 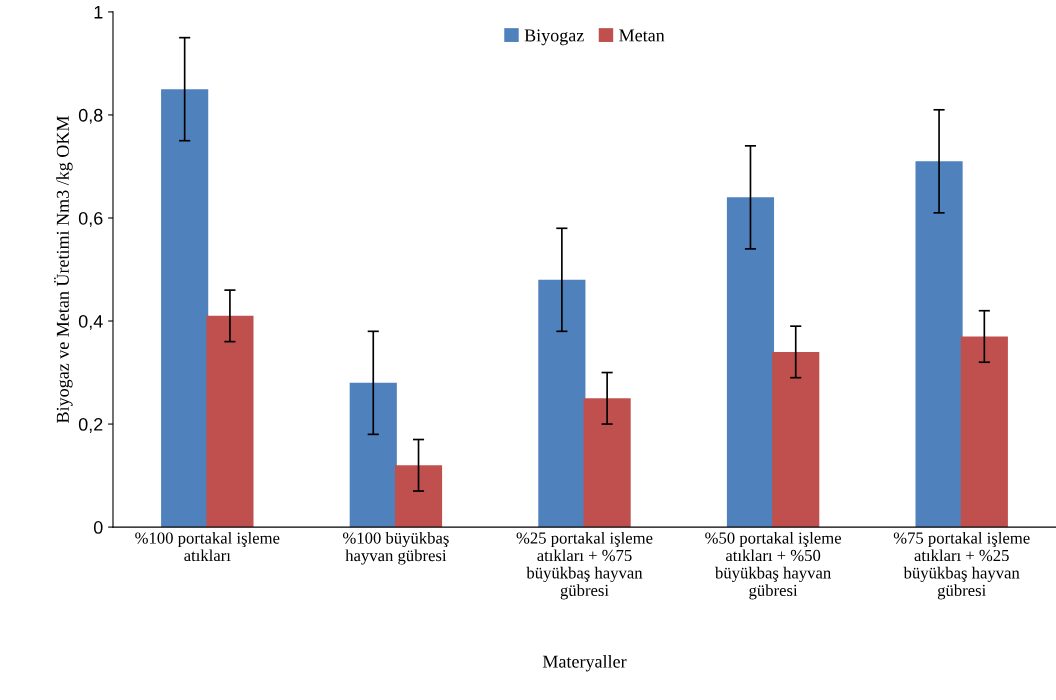 I want to click on y-axis-title: Biyogaz ve Metan Üretimi Nm3 /kg OKM, so click(x=63, y=269).